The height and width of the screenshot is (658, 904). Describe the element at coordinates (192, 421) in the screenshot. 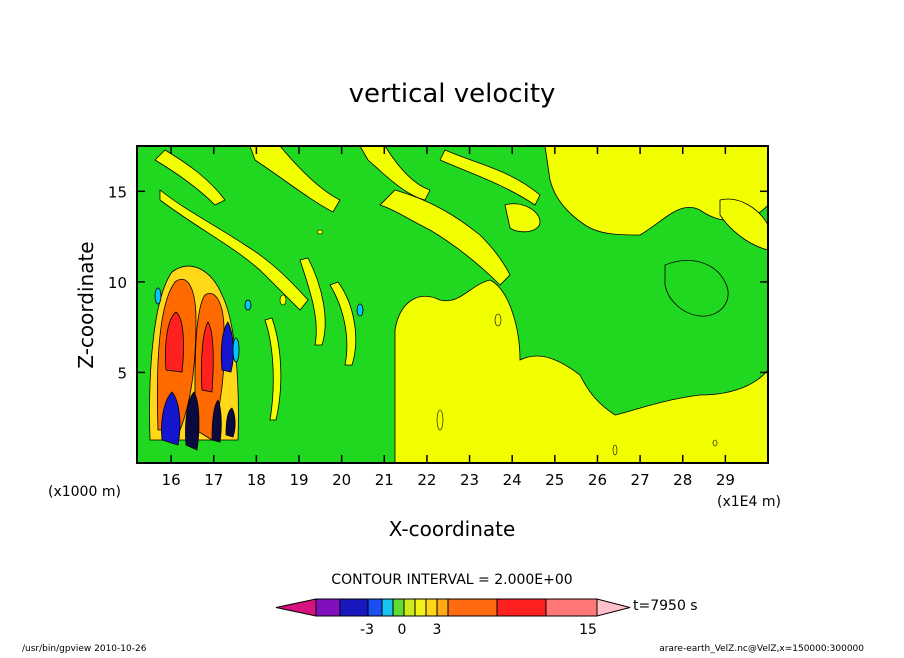

I see `core-dark-low` at that location.